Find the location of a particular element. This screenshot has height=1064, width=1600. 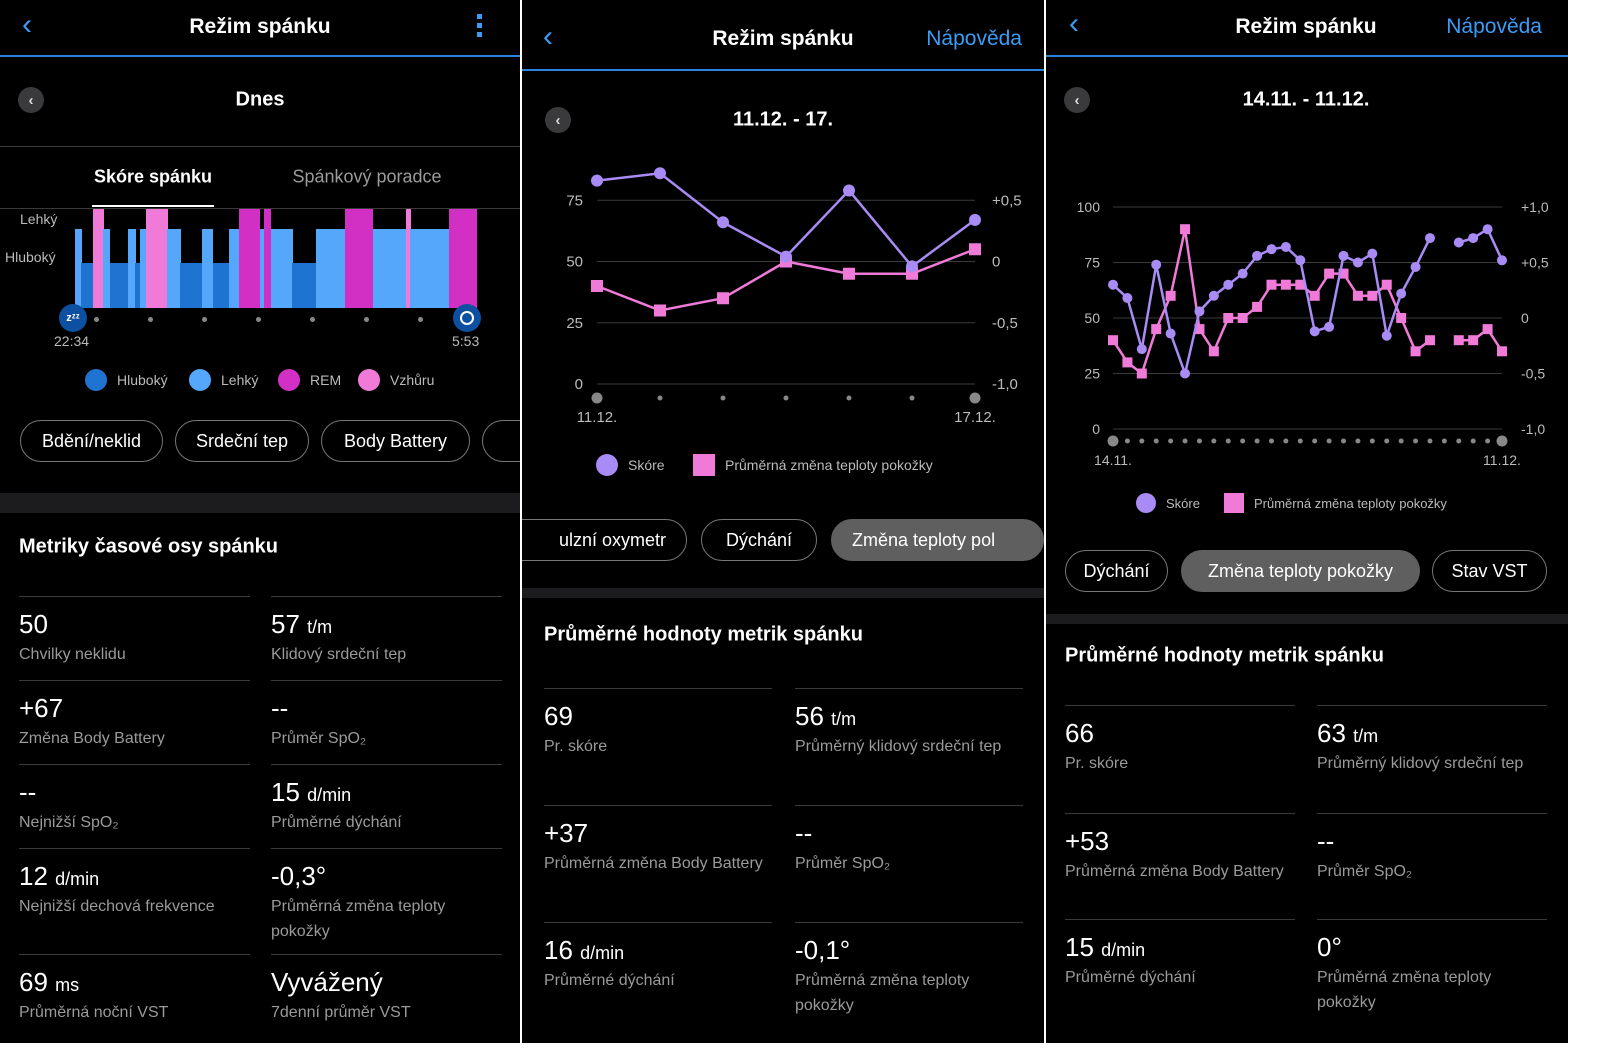

metric-item: 16 d/min Průměrné dýchání is located at coordinates (658, 957).